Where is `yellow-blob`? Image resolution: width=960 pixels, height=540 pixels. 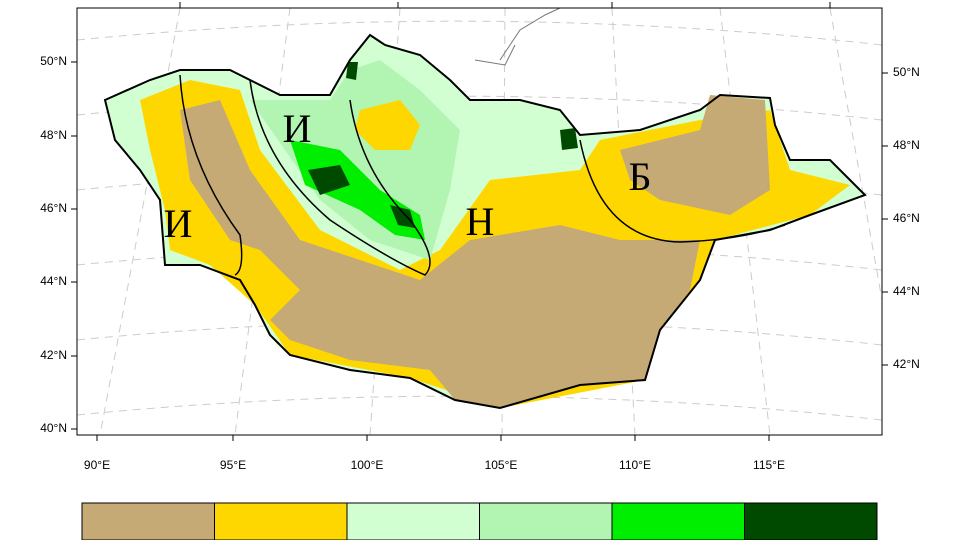
yellow-blob is located at coordinates (387, 125).